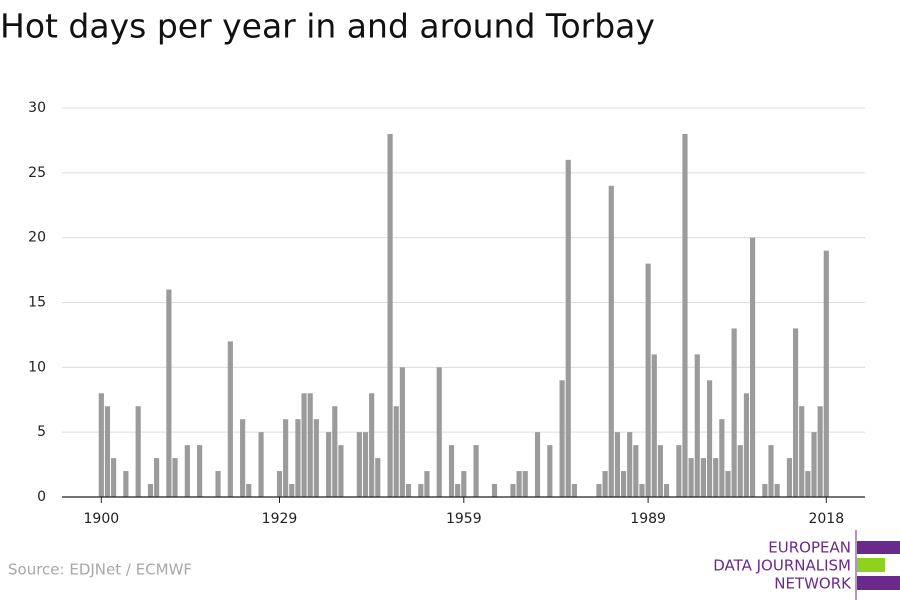 The height and width of the screenshot is (600, 900). I want to click on x-tick-label: 1929, so click(280, 519).